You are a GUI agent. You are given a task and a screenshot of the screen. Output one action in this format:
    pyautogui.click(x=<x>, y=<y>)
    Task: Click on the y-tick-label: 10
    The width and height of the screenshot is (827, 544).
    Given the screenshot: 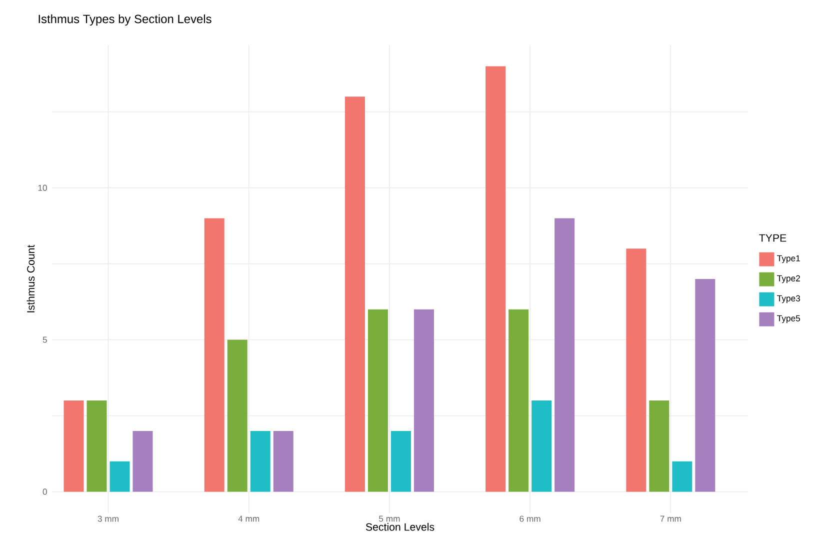 What is the action you would take?
    pyautogui.click(x=42, y=187)
    